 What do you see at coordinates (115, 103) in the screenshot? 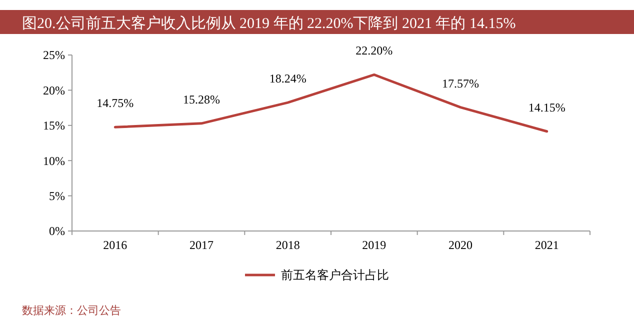
I see `data-label: 14.75%` at bounding box center [115, 103].